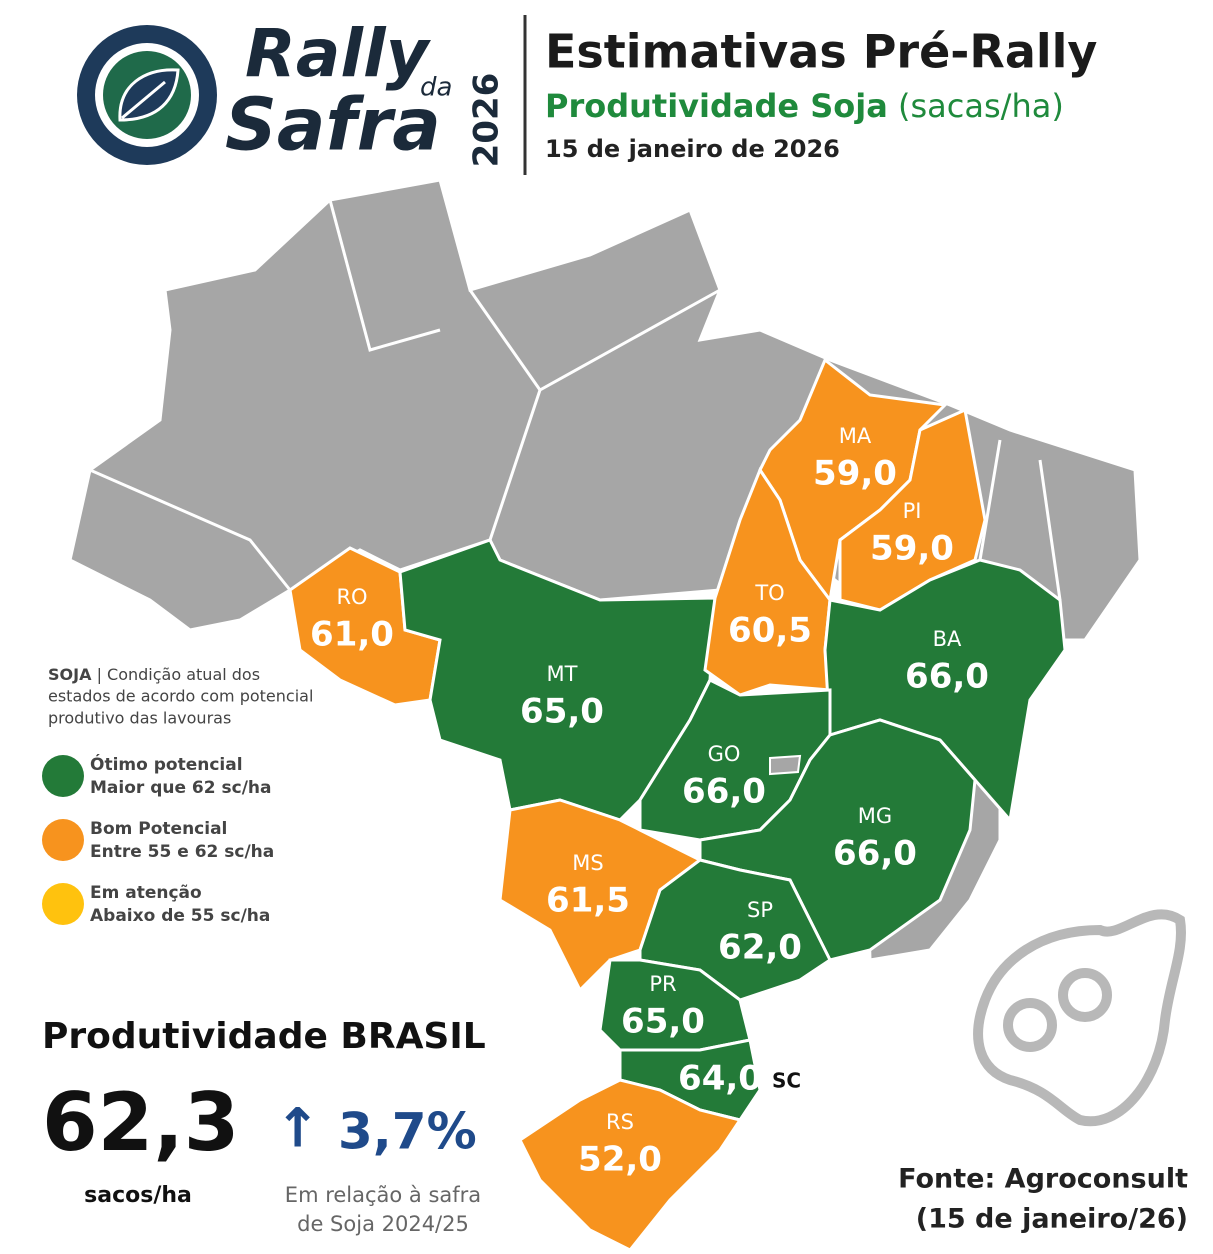 The height and width of the screenshot is (1254, 1213). What do you see at coordinates (760, 910) in the screenshot?
I see `state-abbr: SP` at bounding box center [760, 910].